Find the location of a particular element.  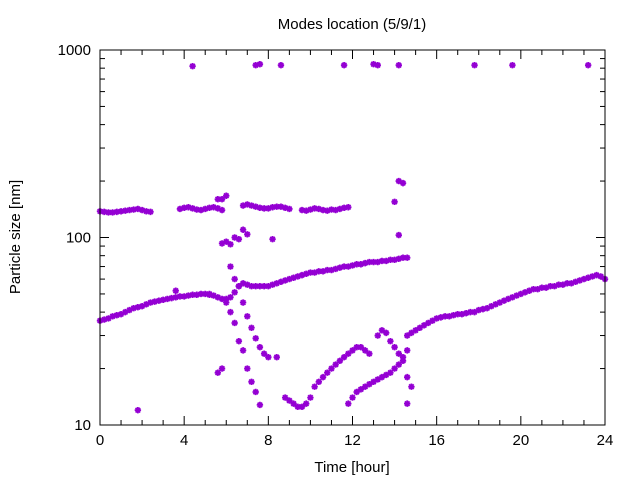

x-tick-label: 16 is located at coordinates (436, 440).